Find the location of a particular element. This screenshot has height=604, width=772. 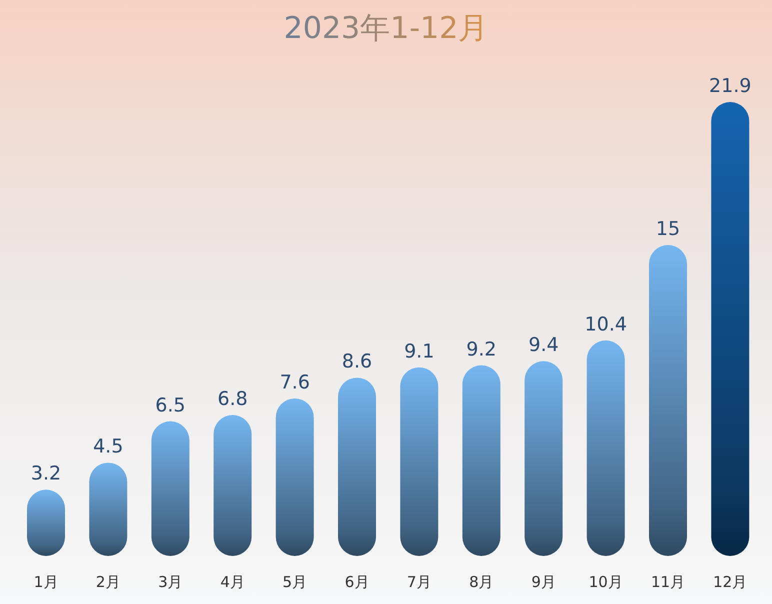

x-tick-label: 7月 is located at coordinates (419, 582).